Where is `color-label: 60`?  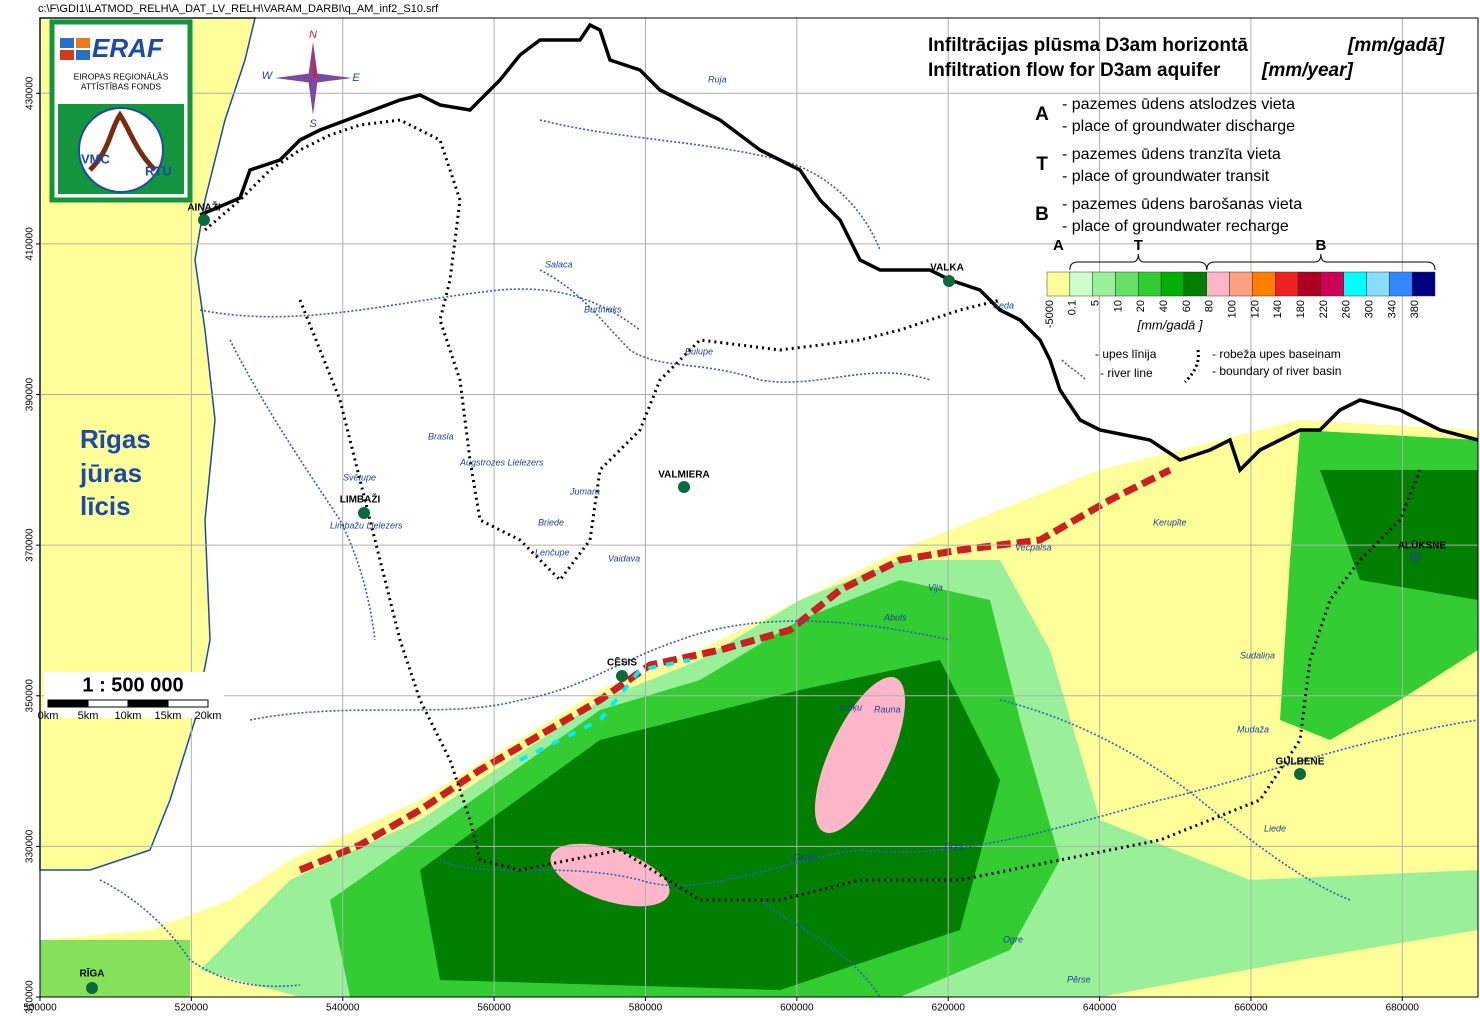
color-label: 60 is located at coordinates (1187, 306).